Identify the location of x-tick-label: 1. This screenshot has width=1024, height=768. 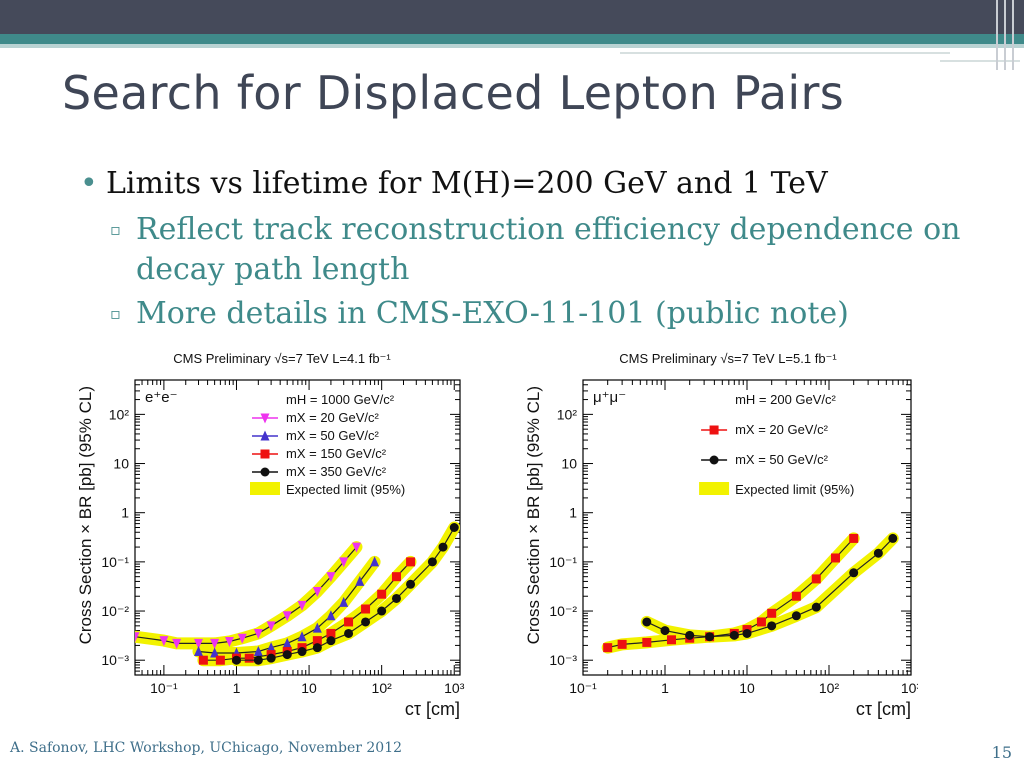
(665, 688).